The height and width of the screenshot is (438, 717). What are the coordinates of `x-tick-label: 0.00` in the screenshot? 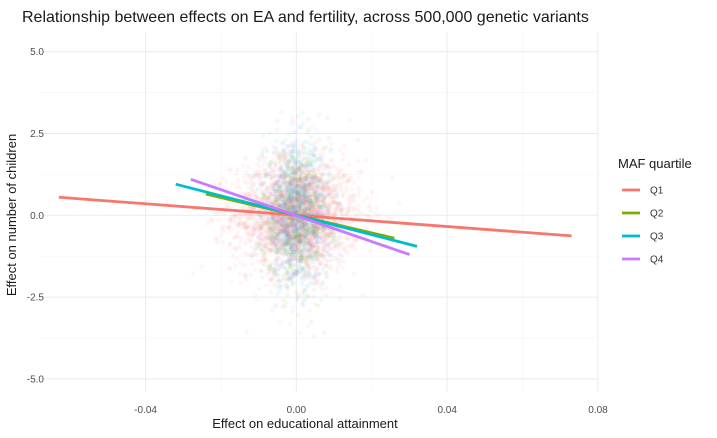 It's located at (297, 410).